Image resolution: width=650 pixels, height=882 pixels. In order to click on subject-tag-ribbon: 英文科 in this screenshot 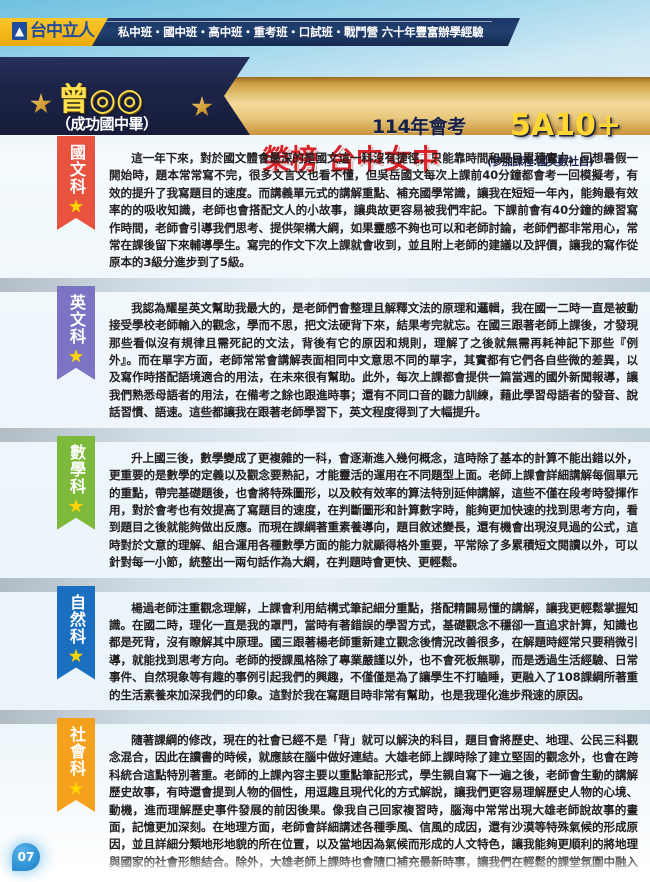, I will do `click(76, 333)`.